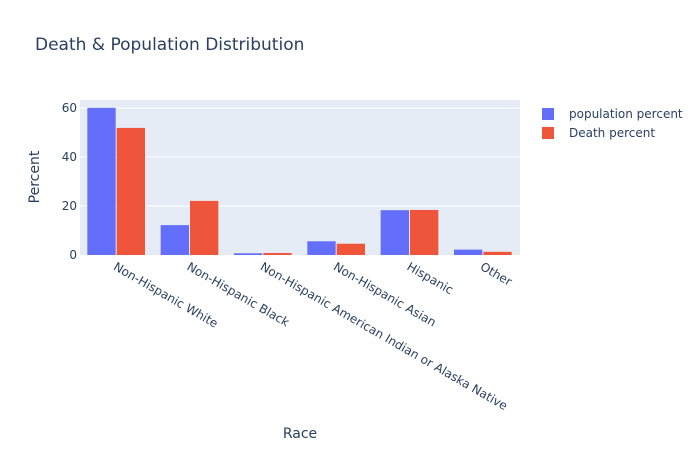  I want to click on chart-title: Death & Population Distribution, so click(169, 45).